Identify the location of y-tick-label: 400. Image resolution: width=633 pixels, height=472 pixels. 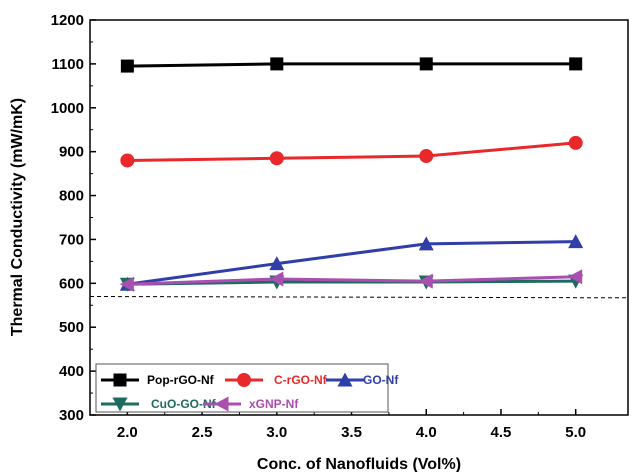
(71, 371).